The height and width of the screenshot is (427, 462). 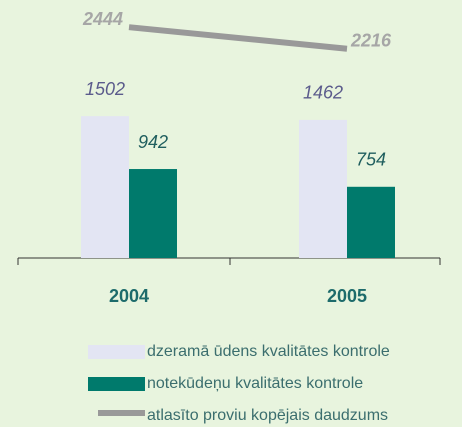 What do you see at coordinates (255, 383) in the screenshot?
I see `legend-label: notekūdeņu kvalitātes kontrole` at bounding box center [255, 383].